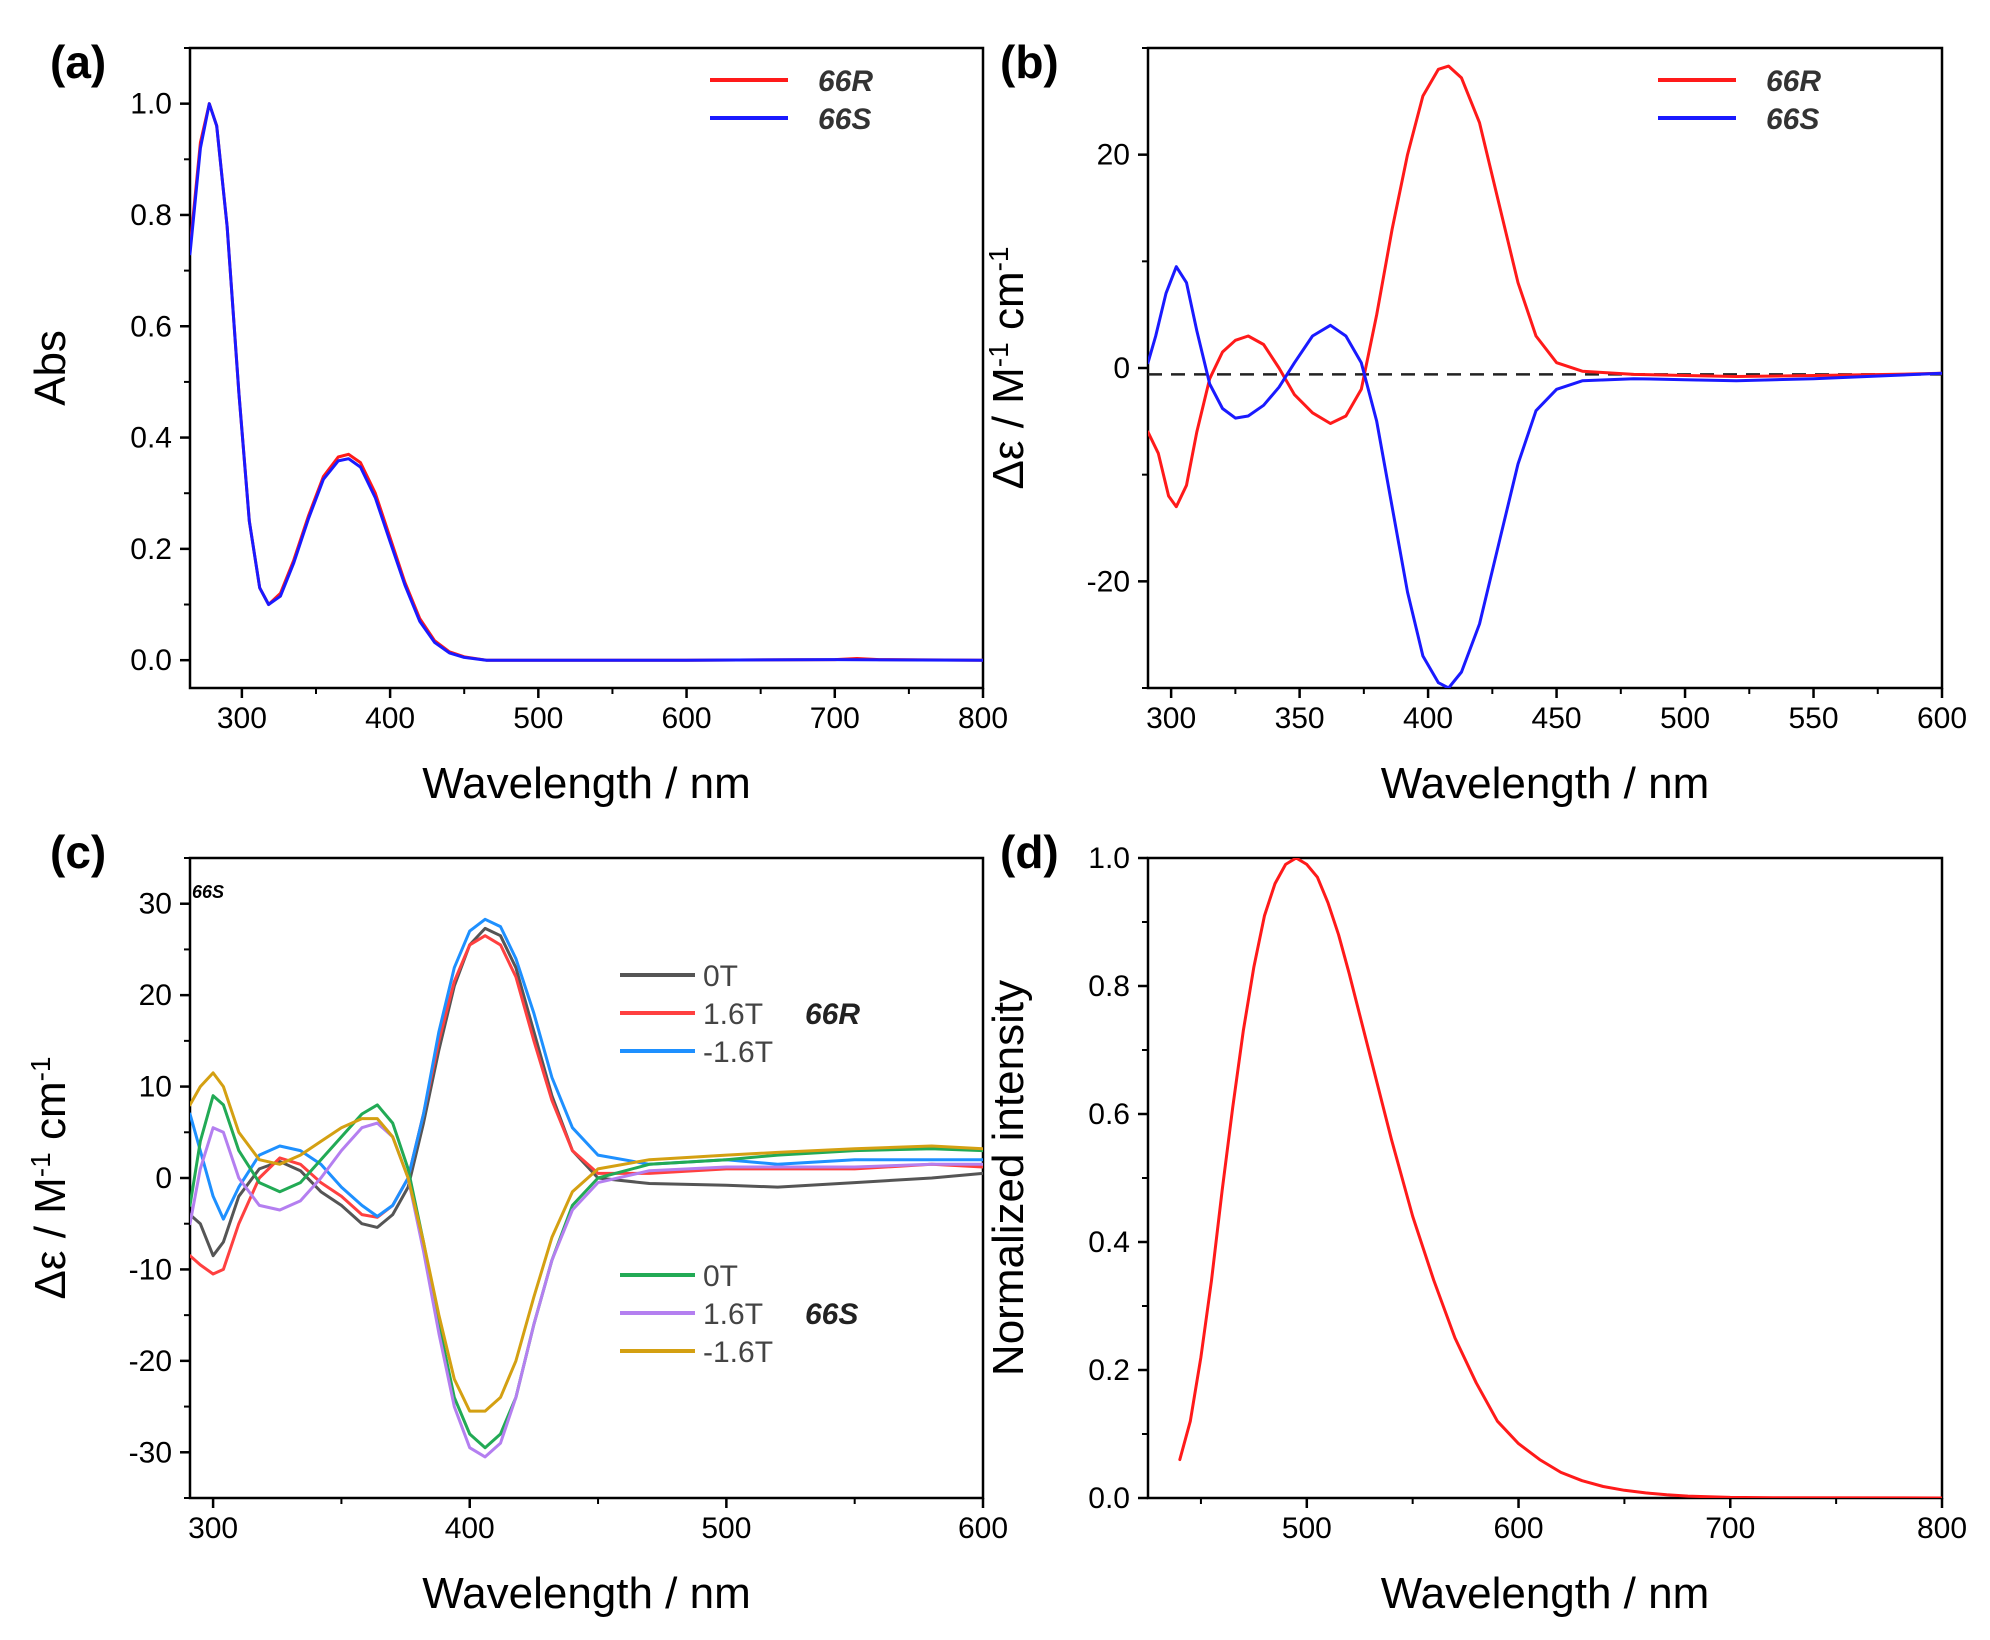 This screenshot has height=1640, width=1990. What do you see at coordinates (1029, 852) in the screenshot?
I see `panel-label: (d)` at bounding box center [1029, 852].